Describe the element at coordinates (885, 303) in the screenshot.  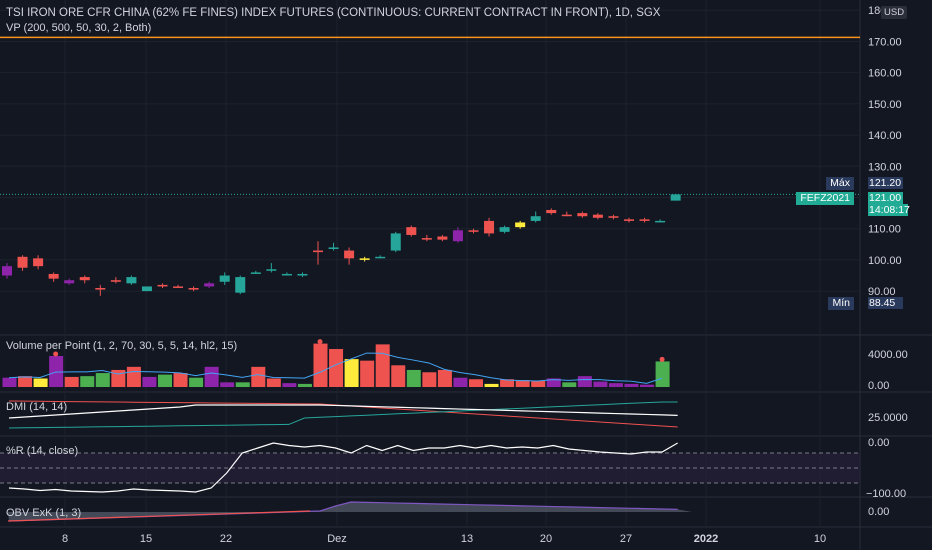
I see `min-value-tag: 88.45` at that location.